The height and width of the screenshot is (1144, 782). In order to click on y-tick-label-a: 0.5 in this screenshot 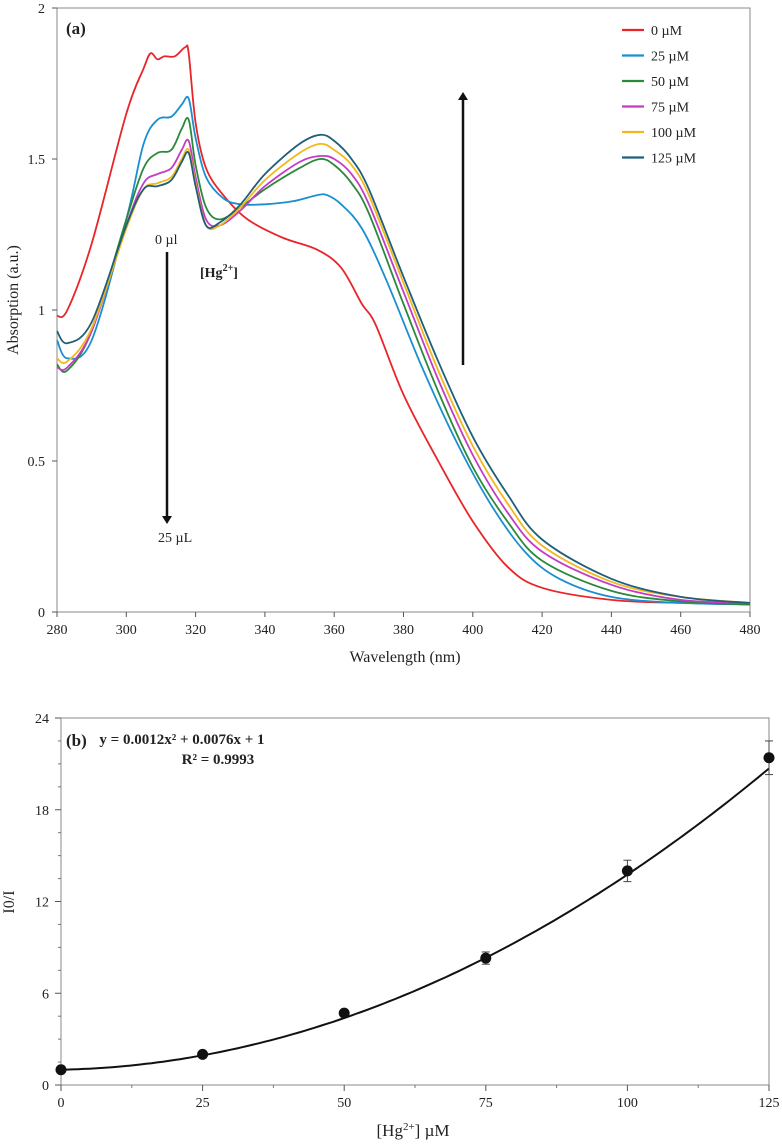, I will do `click(37, 462)`.